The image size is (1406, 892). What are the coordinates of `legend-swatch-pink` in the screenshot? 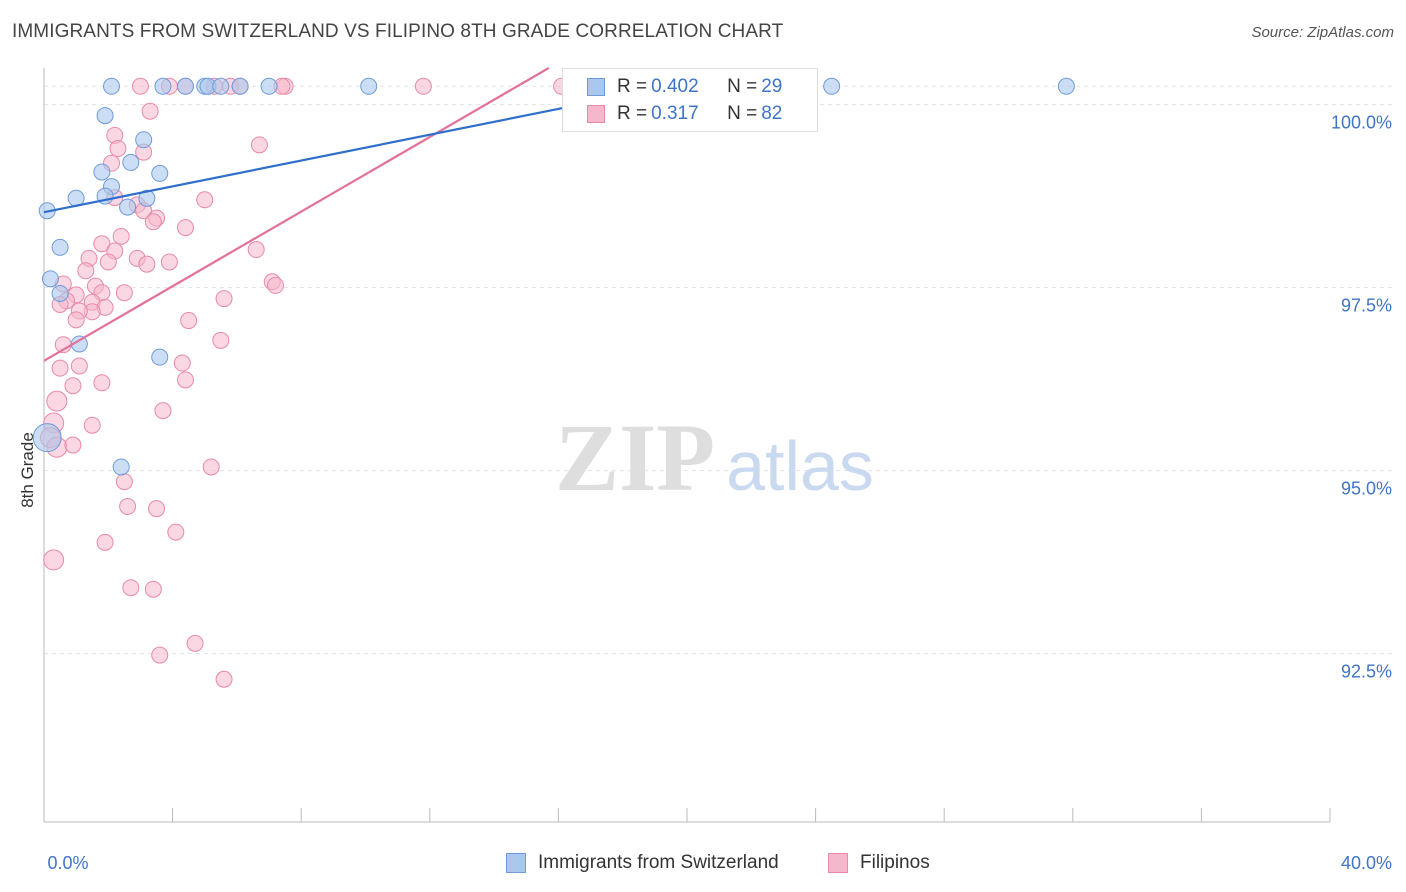 It's located at (596, 114).